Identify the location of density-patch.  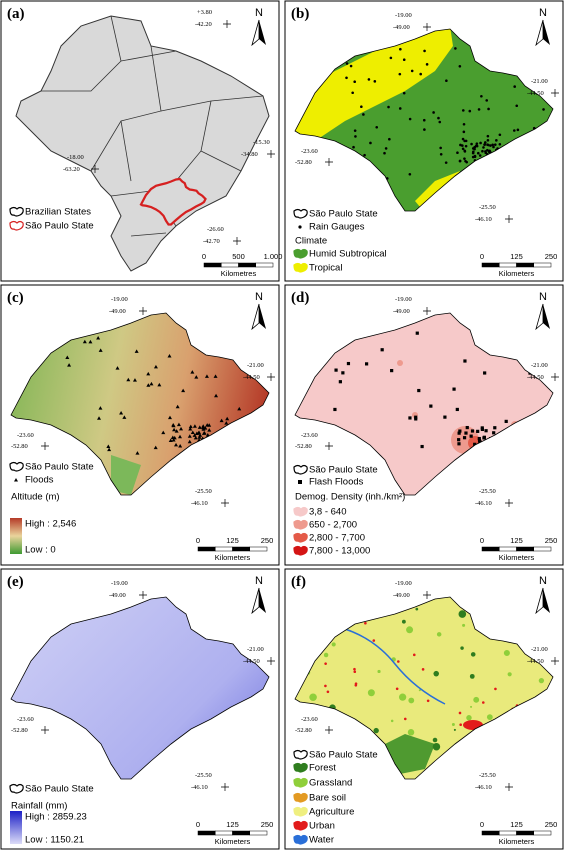
(400, 363).